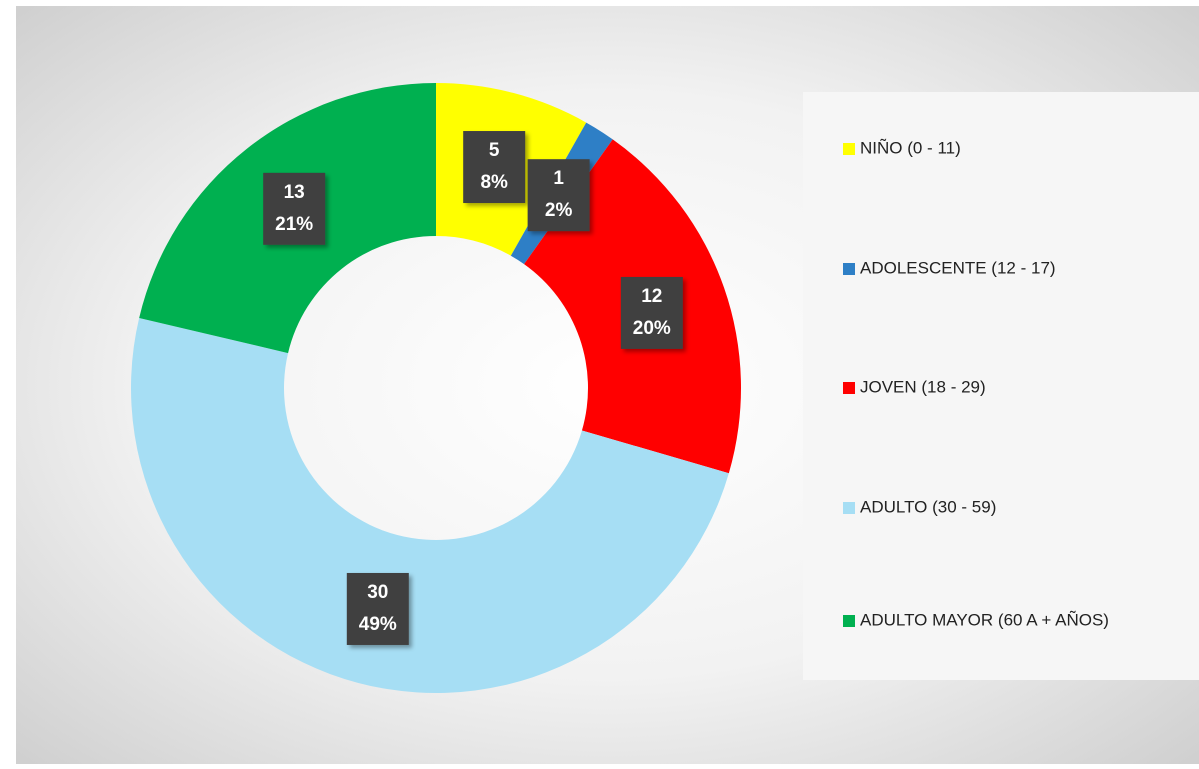  What do you see at coordinates (651, 296) in the screenshot?
I see `data-label-value: 12` at bounding box center [651, 296].